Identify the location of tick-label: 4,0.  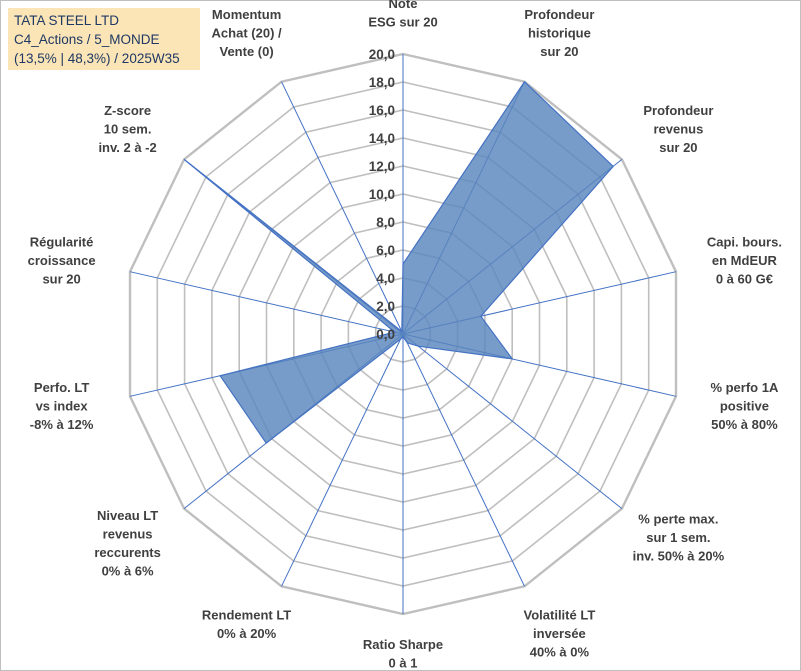
(385, 278).